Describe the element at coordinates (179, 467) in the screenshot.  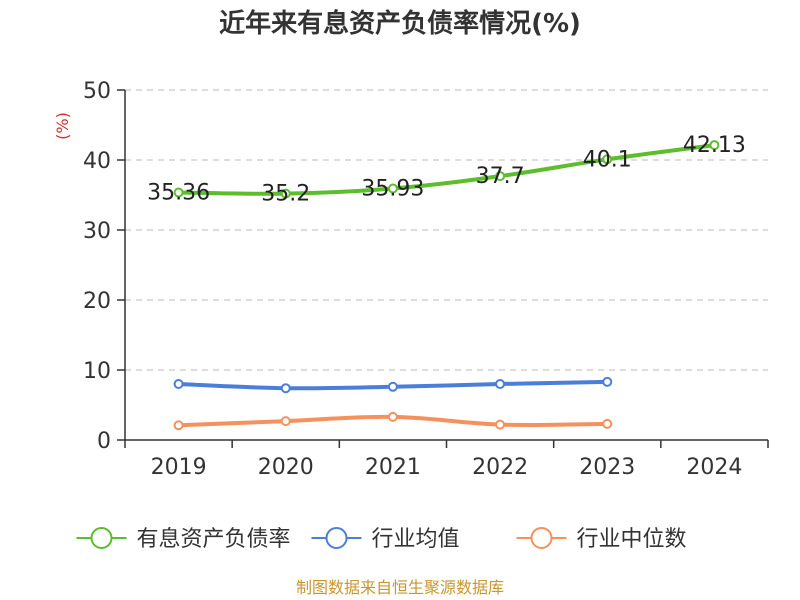
I see `x-tick-label: 2019` at that location.